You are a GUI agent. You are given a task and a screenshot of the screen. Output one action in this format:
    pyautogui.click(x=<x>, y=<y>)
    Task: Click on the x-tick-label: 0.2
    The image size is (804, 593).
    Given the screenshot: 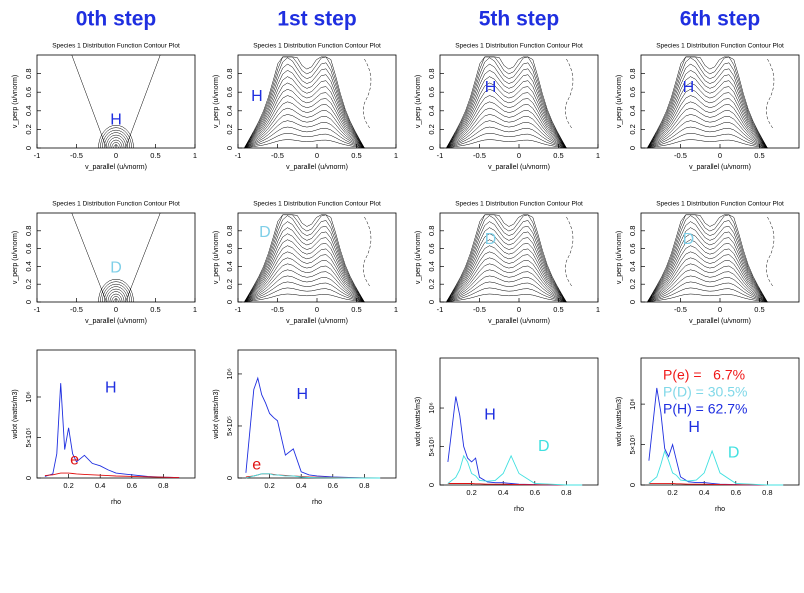 What is the action you would take?
    pyautogui.click(x=269, y=485)
    